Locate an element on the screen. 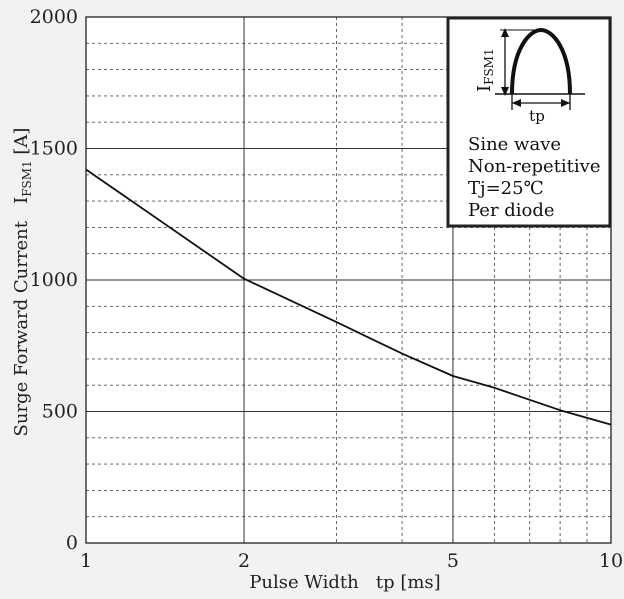  inset-line-3: Tj=25℃ is located at coordinates (506, 188).